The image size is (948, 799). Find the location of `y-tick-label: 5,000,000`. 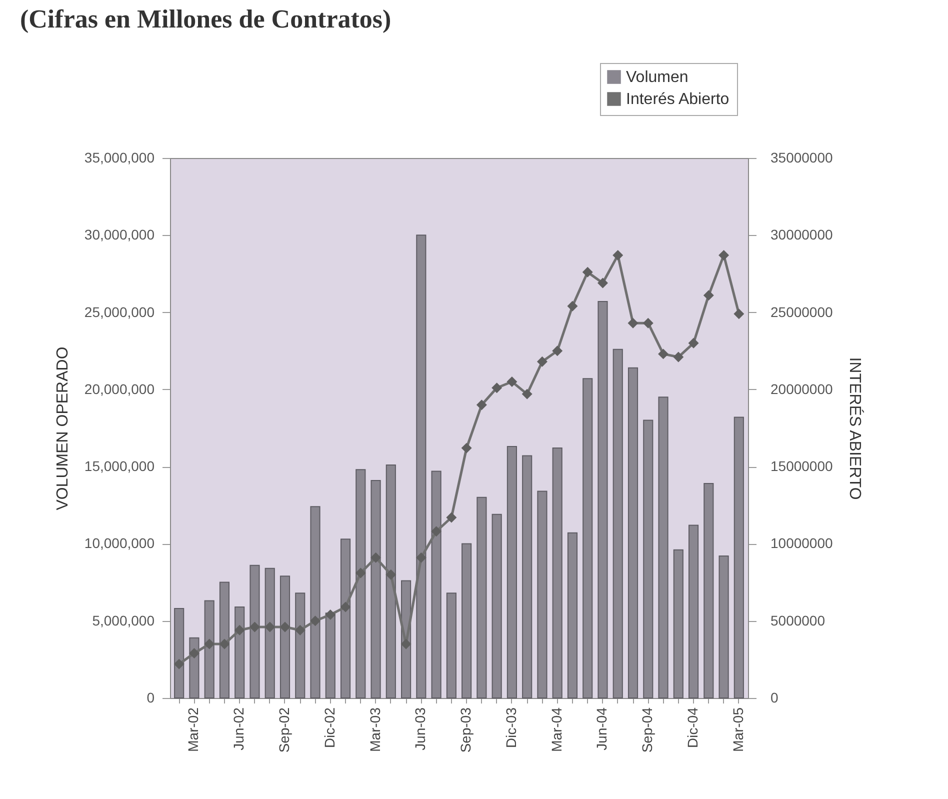

y-tick-label: 5,000,000 is located at coordinates (123, 620).